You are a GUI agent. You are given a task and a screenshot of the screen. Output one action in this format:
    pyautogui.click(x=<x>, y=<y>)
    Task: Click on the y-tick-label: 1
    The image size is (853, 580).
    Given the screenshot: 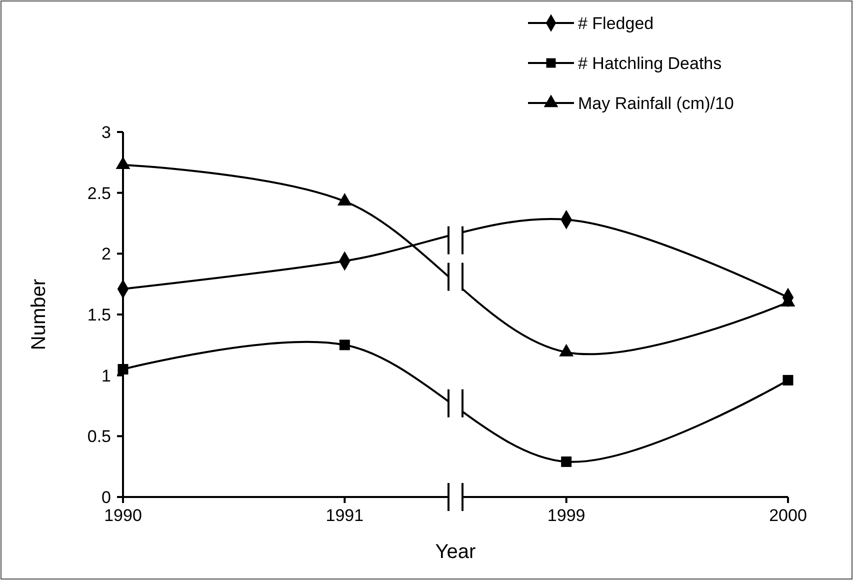 What is the action you would take?
    pyautogui.click(x=106, y=376)
    